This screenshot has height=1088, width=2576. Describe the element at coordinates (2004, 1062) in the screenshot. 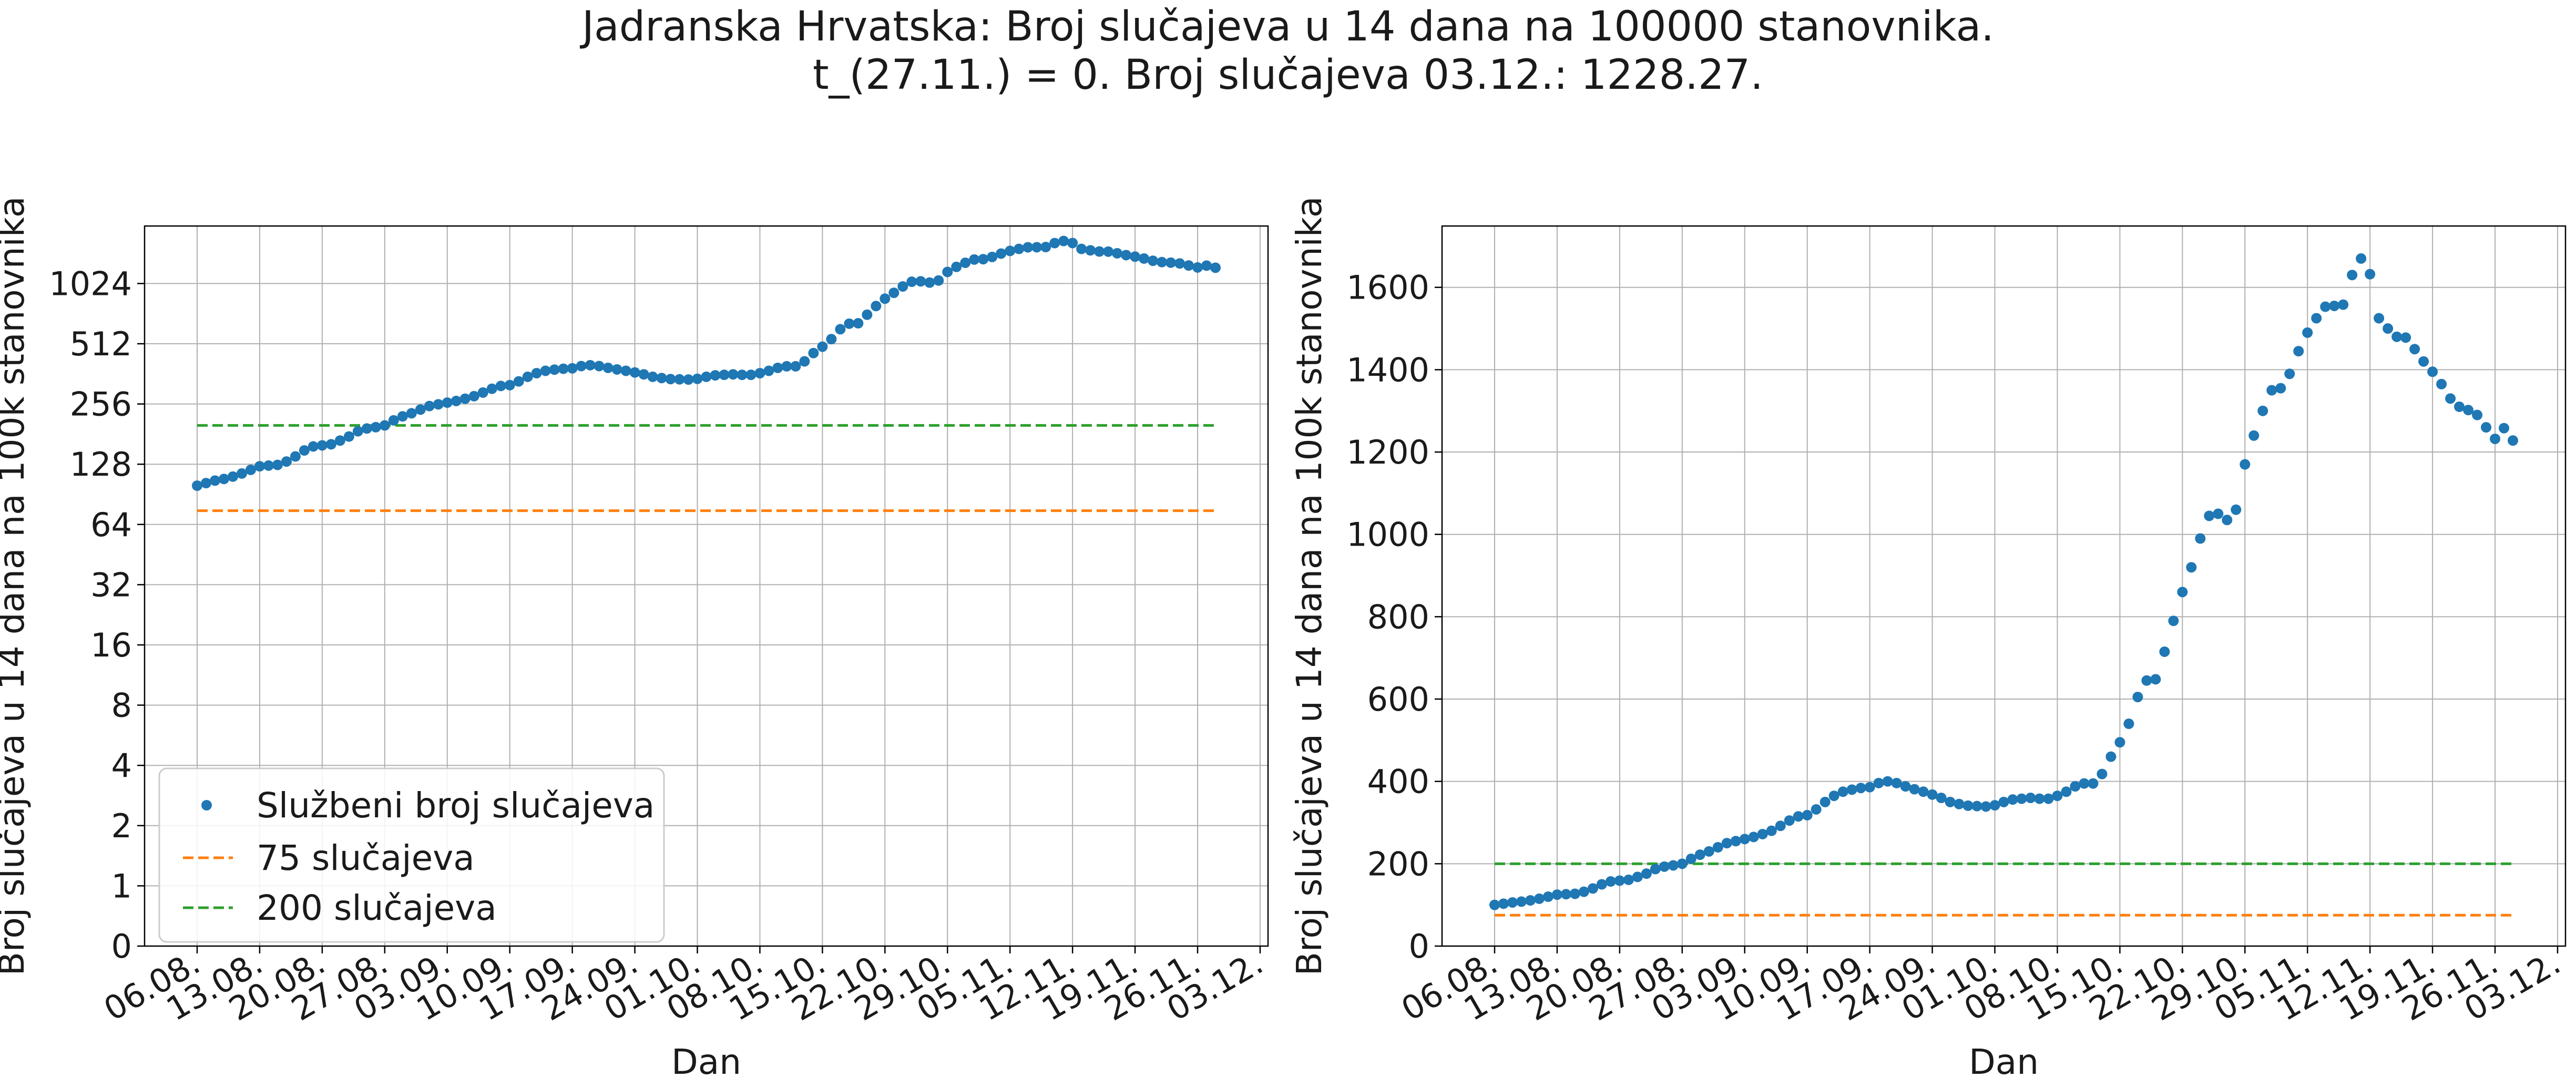

I see `x-axis-label: Dan` at that location.